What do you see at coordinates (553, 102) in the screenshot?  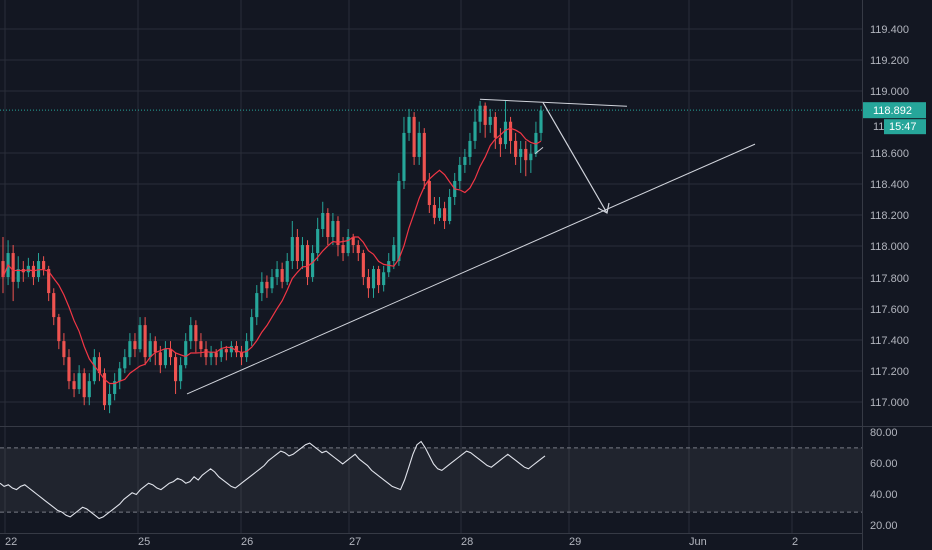 I see `resistance-line` at bounding box center [553, 102].